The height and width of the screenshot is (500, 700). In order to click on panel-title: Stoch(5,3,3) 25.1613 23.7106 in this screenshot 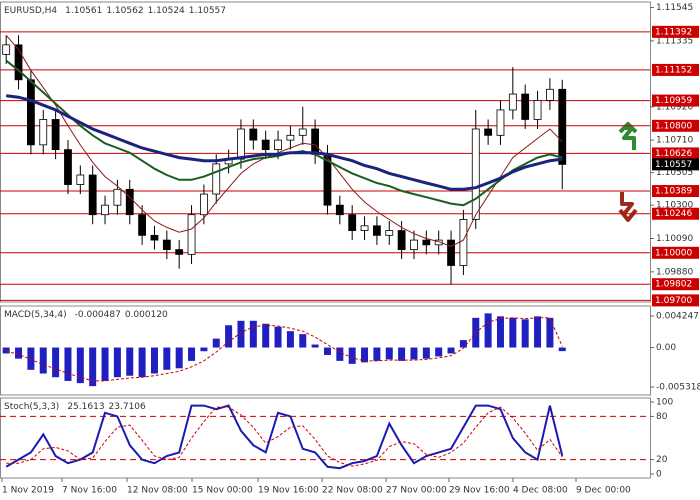, I will do `click(75, 407)`.